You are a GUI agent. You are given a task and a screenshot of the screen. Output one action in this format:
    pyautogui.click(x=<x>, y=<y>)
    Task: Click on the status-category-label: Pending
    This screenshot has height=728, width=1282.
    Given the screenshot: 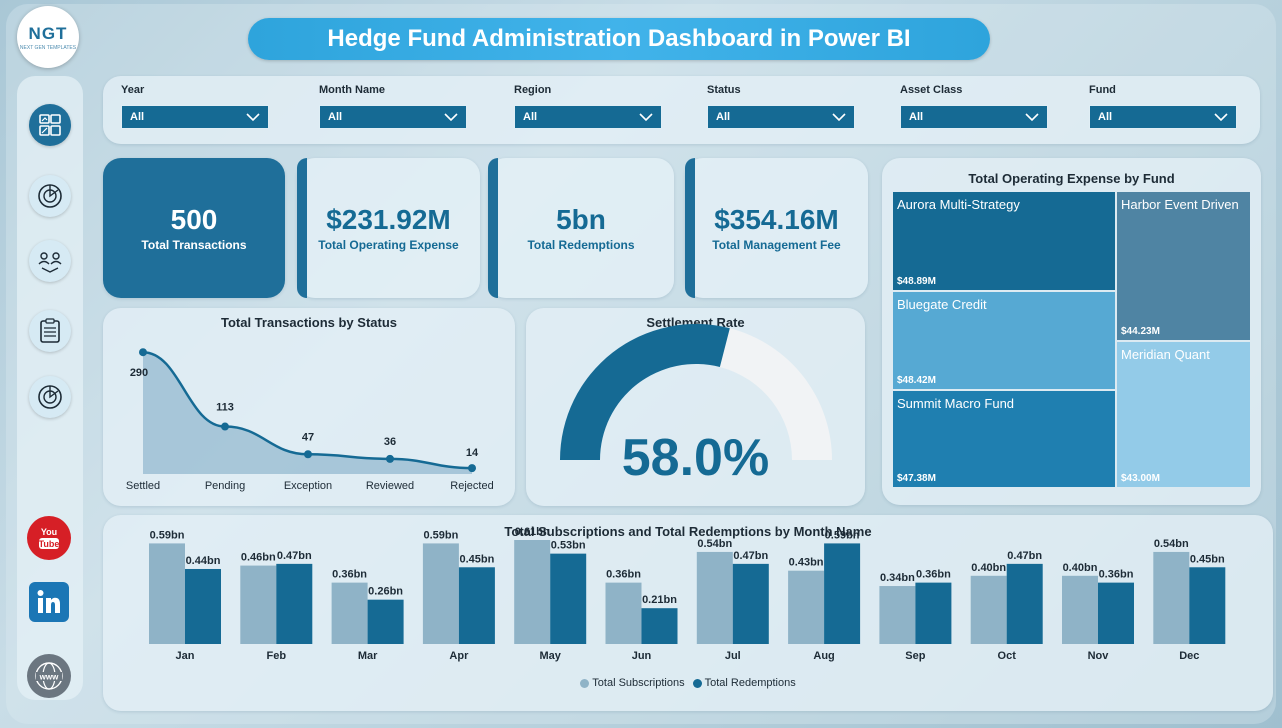 What is the action you would take?
    pyautogui.click(x=225, y=486)
    